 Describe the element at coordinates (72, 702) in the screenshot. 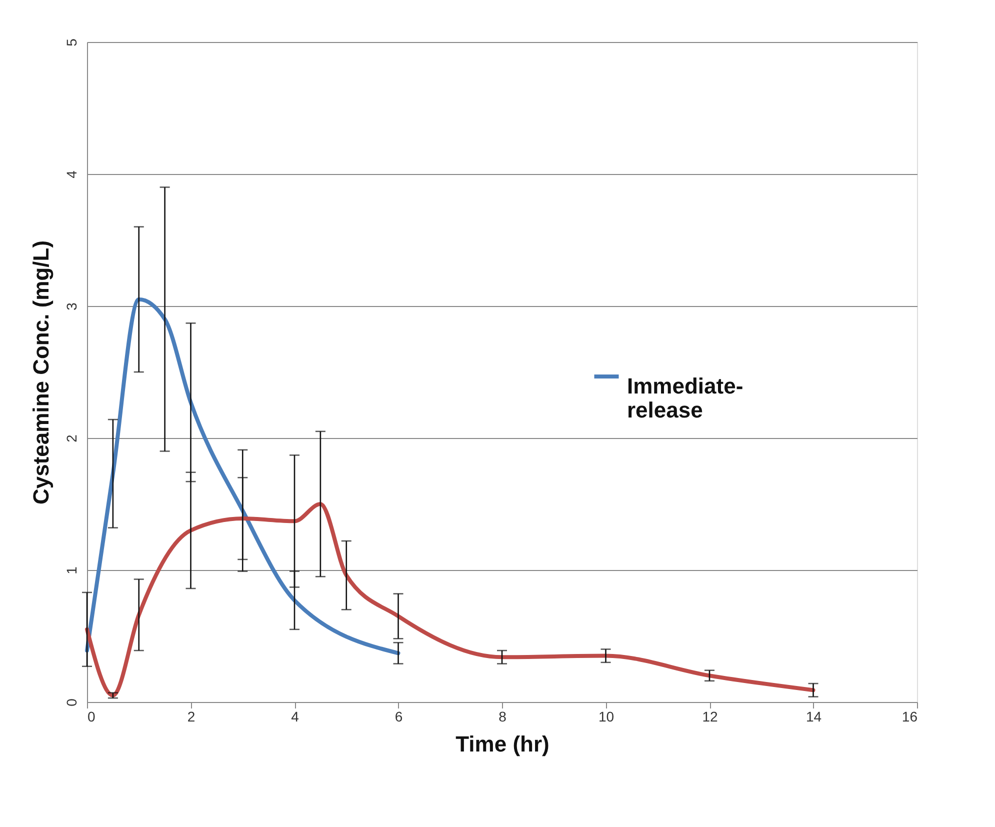

I see `y-tick-label: 0` at that location.